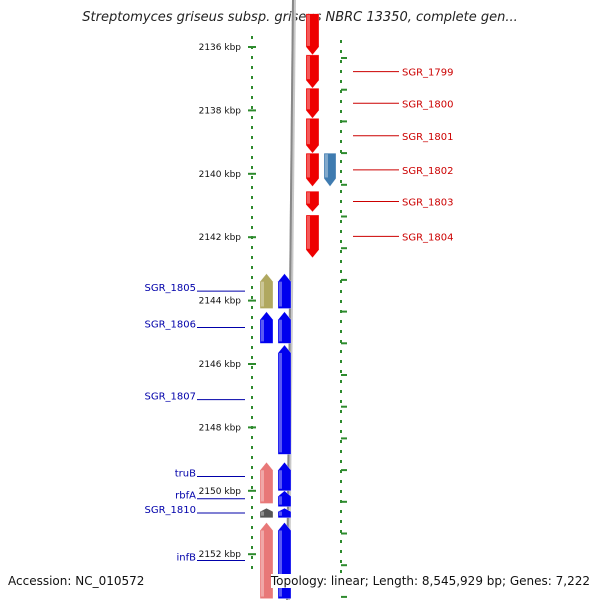  I want to click on ruler-tick-label: 2146 kbp, so click(220, 365).